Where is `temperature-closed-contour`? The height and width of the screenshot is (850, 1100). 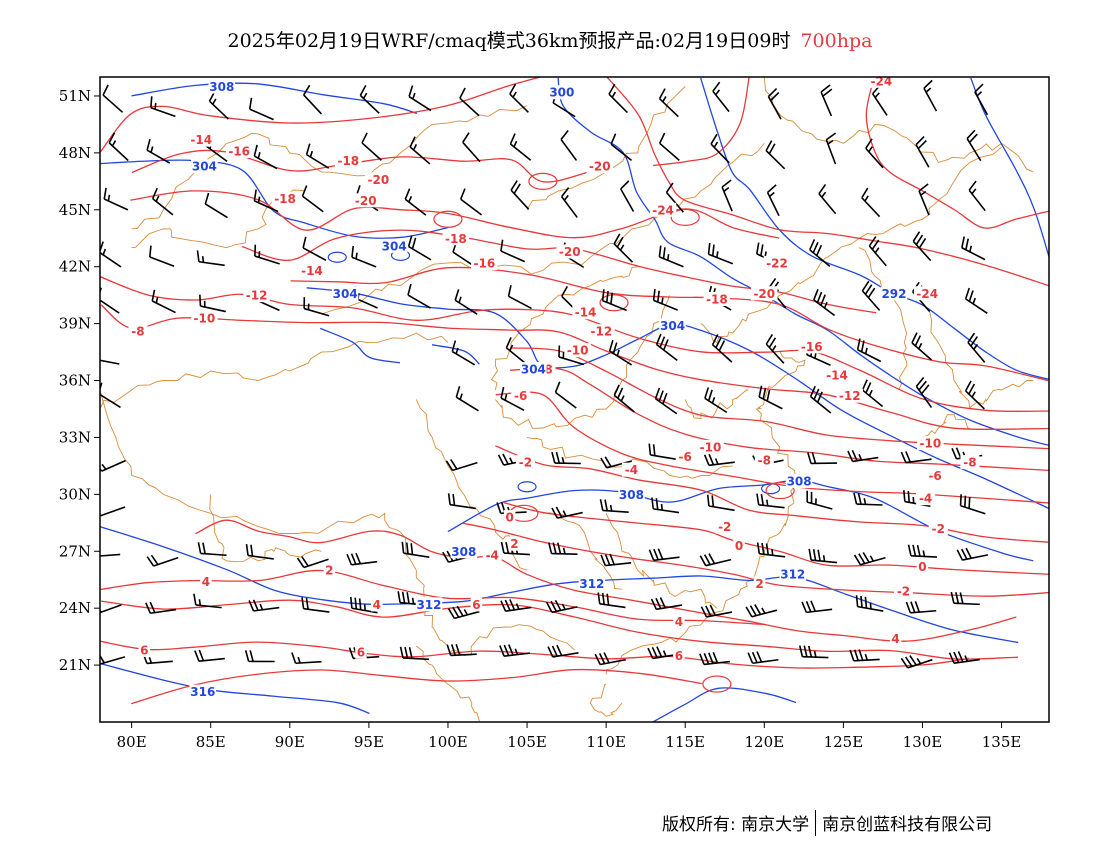
temperature-closed-contour is located at coordinates (614, 303).